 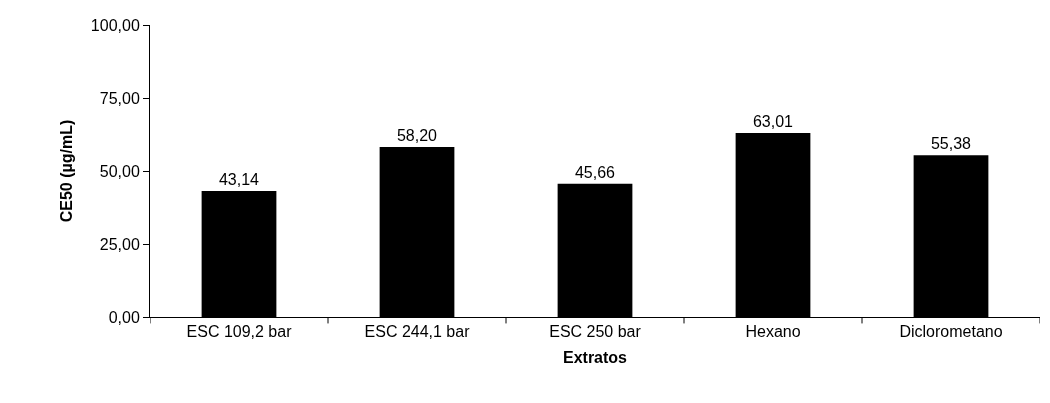 I want to click on y-axis-title: CE50 (µg/mL), so click(x=66, y=171).